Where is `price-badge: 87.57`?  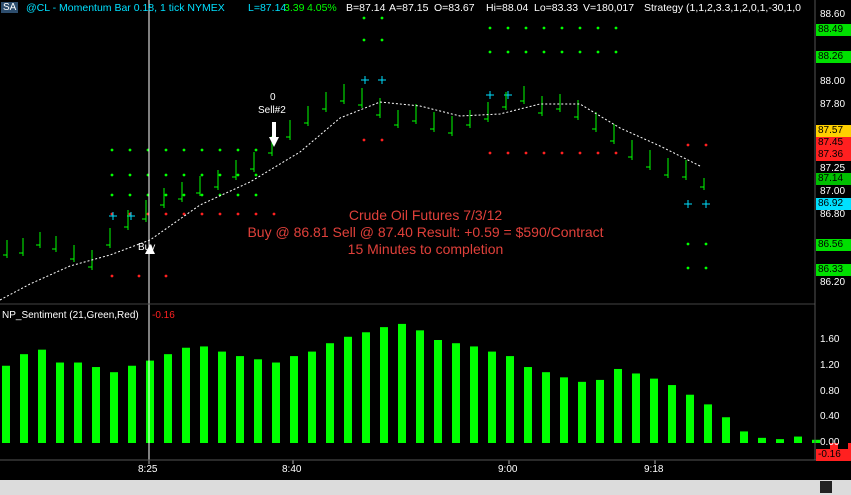
price-badge: 87.57 is located at coordinates (833, 131).